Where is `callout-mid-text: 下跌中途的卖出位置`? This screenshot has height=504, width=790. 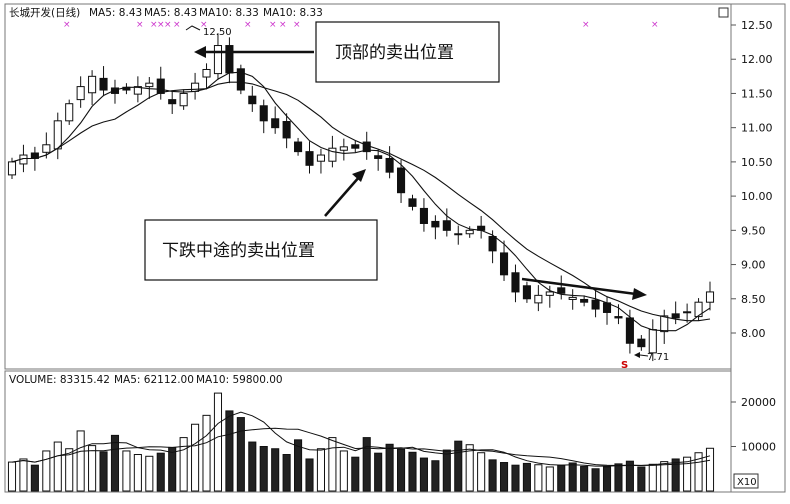
callout-mid-text: 下跌中途的卖出位置 is located at coordinates (238, 251).